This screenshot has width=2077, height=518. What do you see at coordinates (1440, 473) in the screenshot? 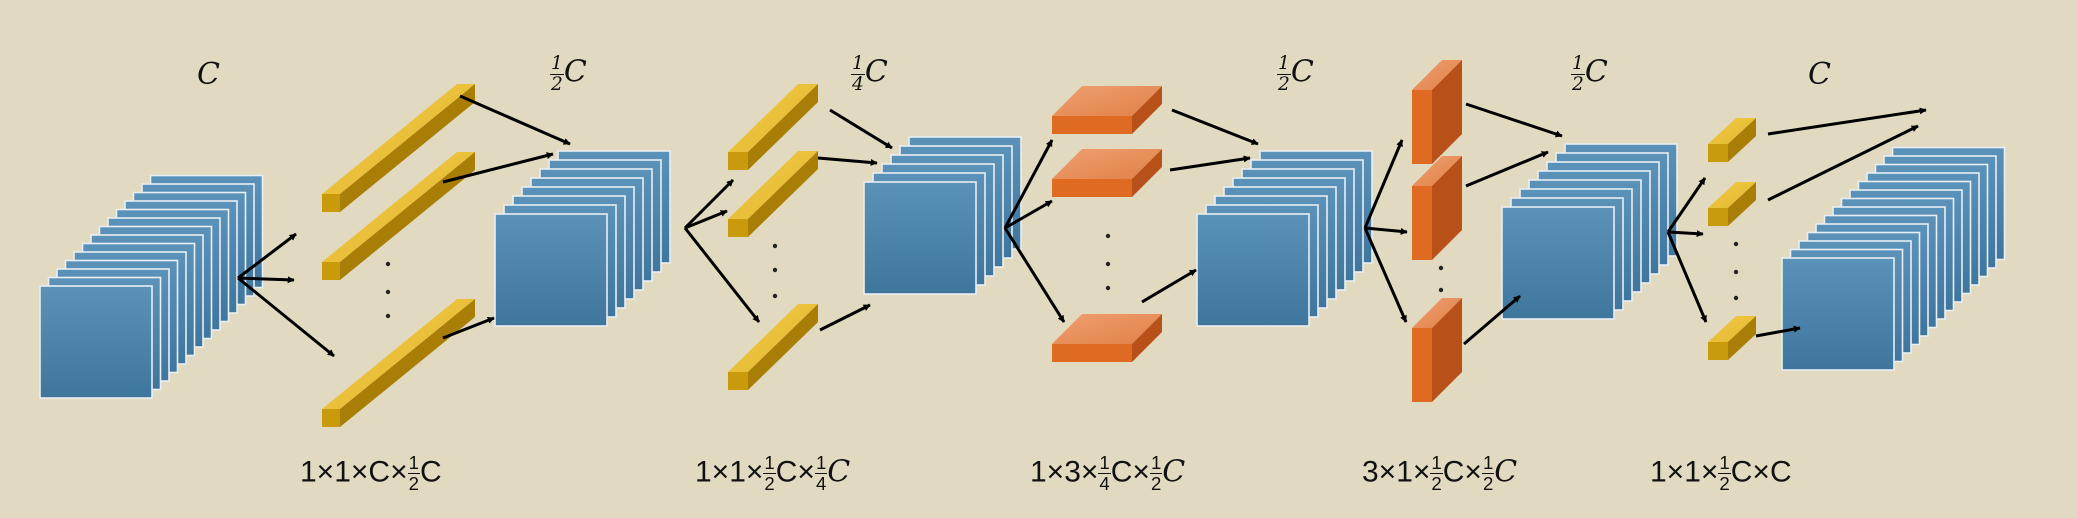
I see `kernel-label-3x1: 3×1× 1 2 C× 1 2 C` at bounding box center [1440, 473].